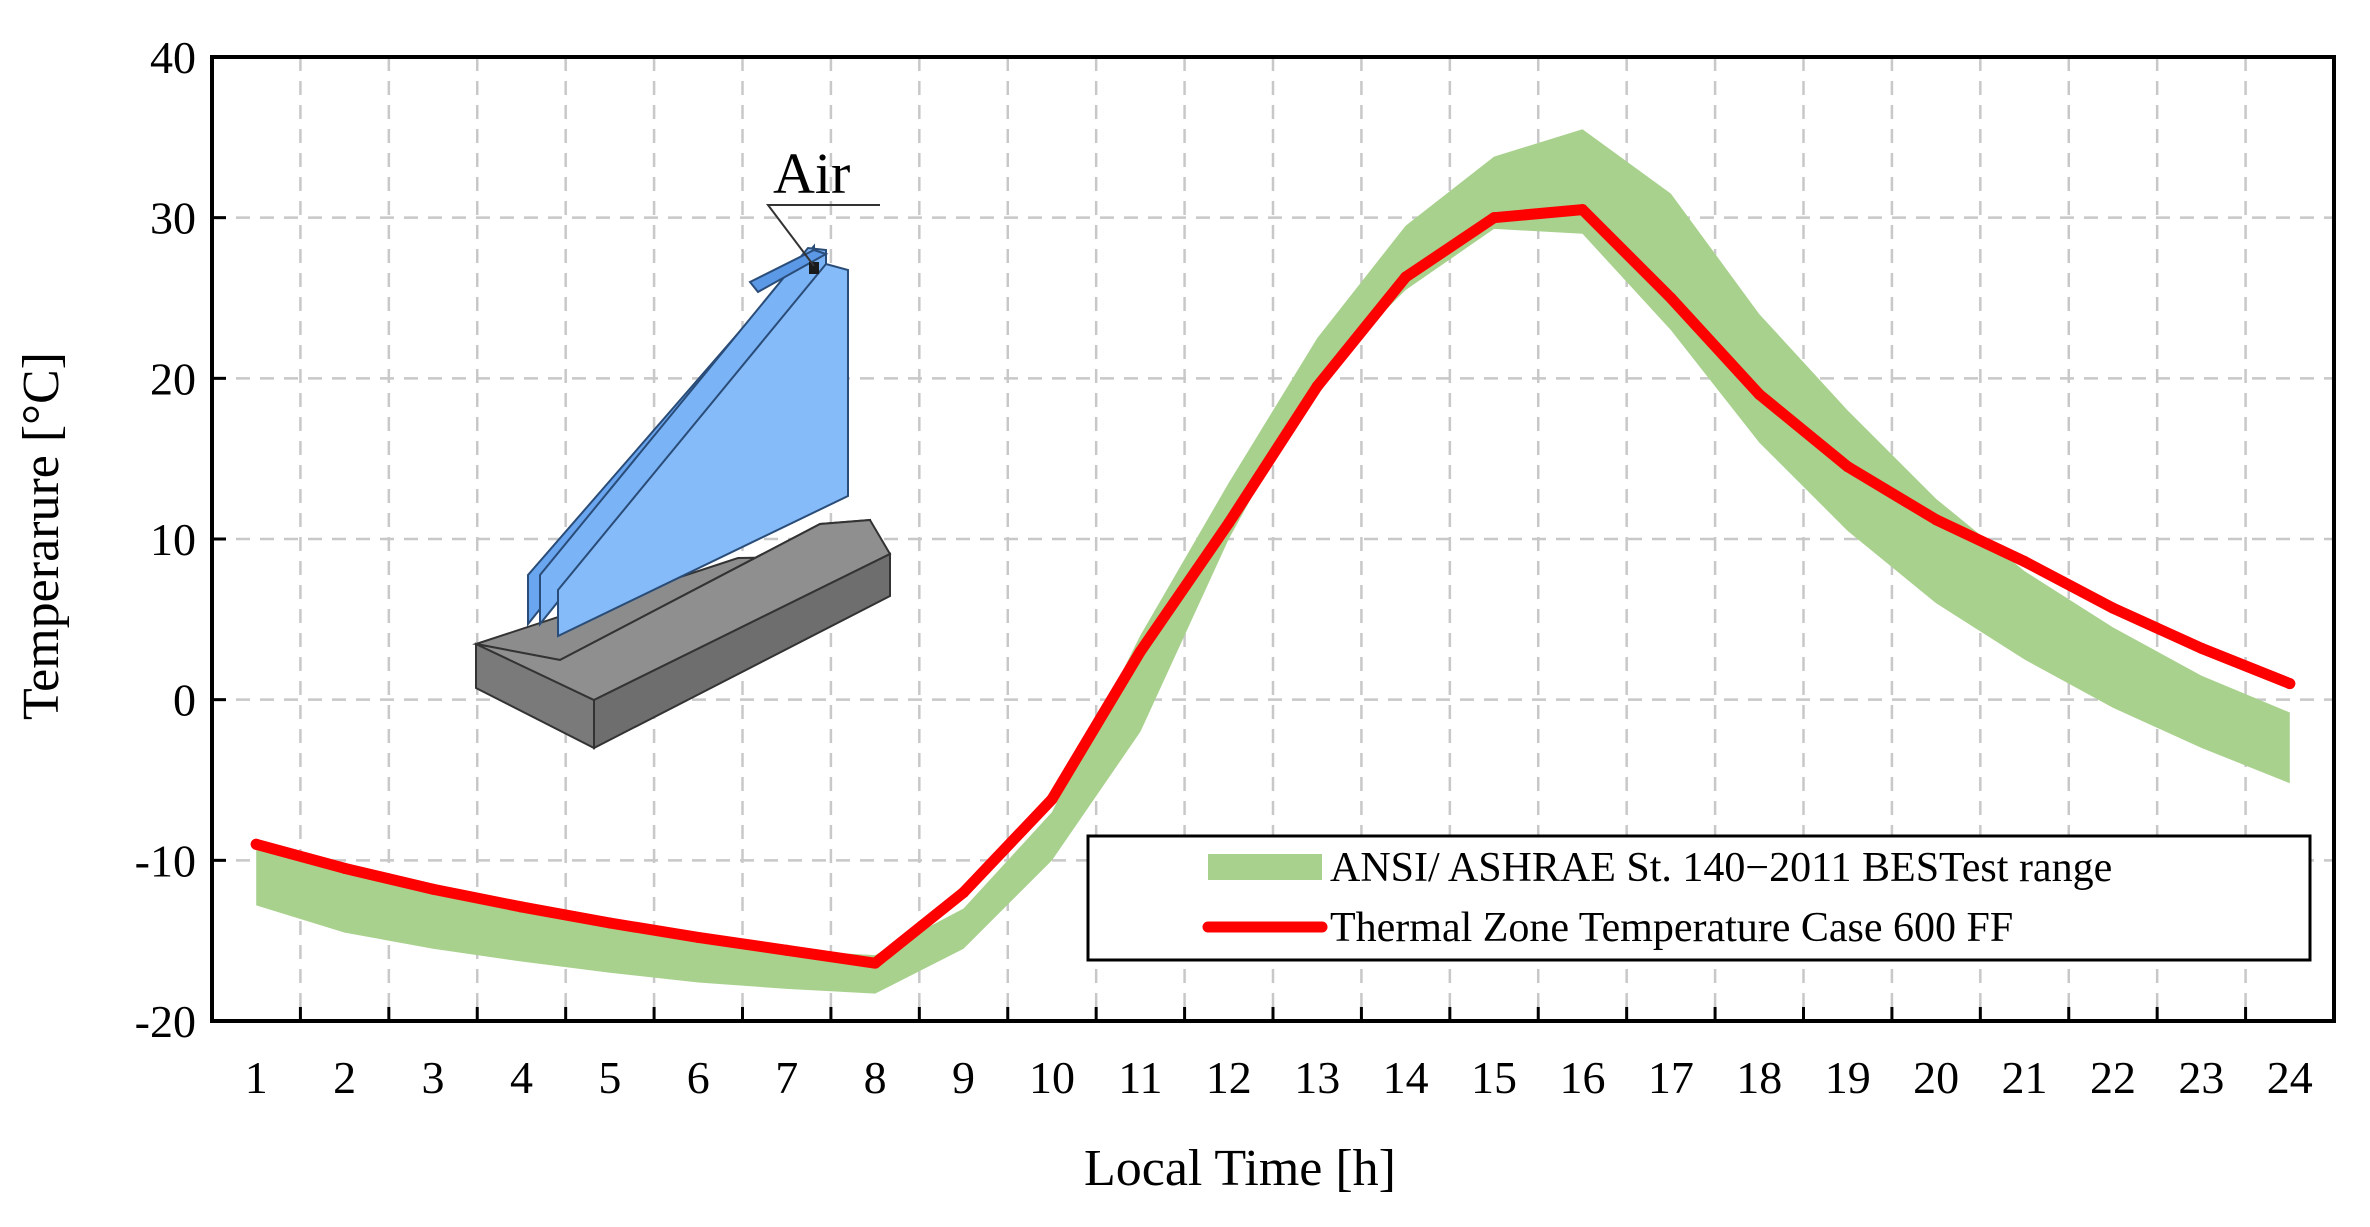  Describe the element at coordinates (2025, 1077) in the screenshot. I see `x-tick-label: 21` at that location.